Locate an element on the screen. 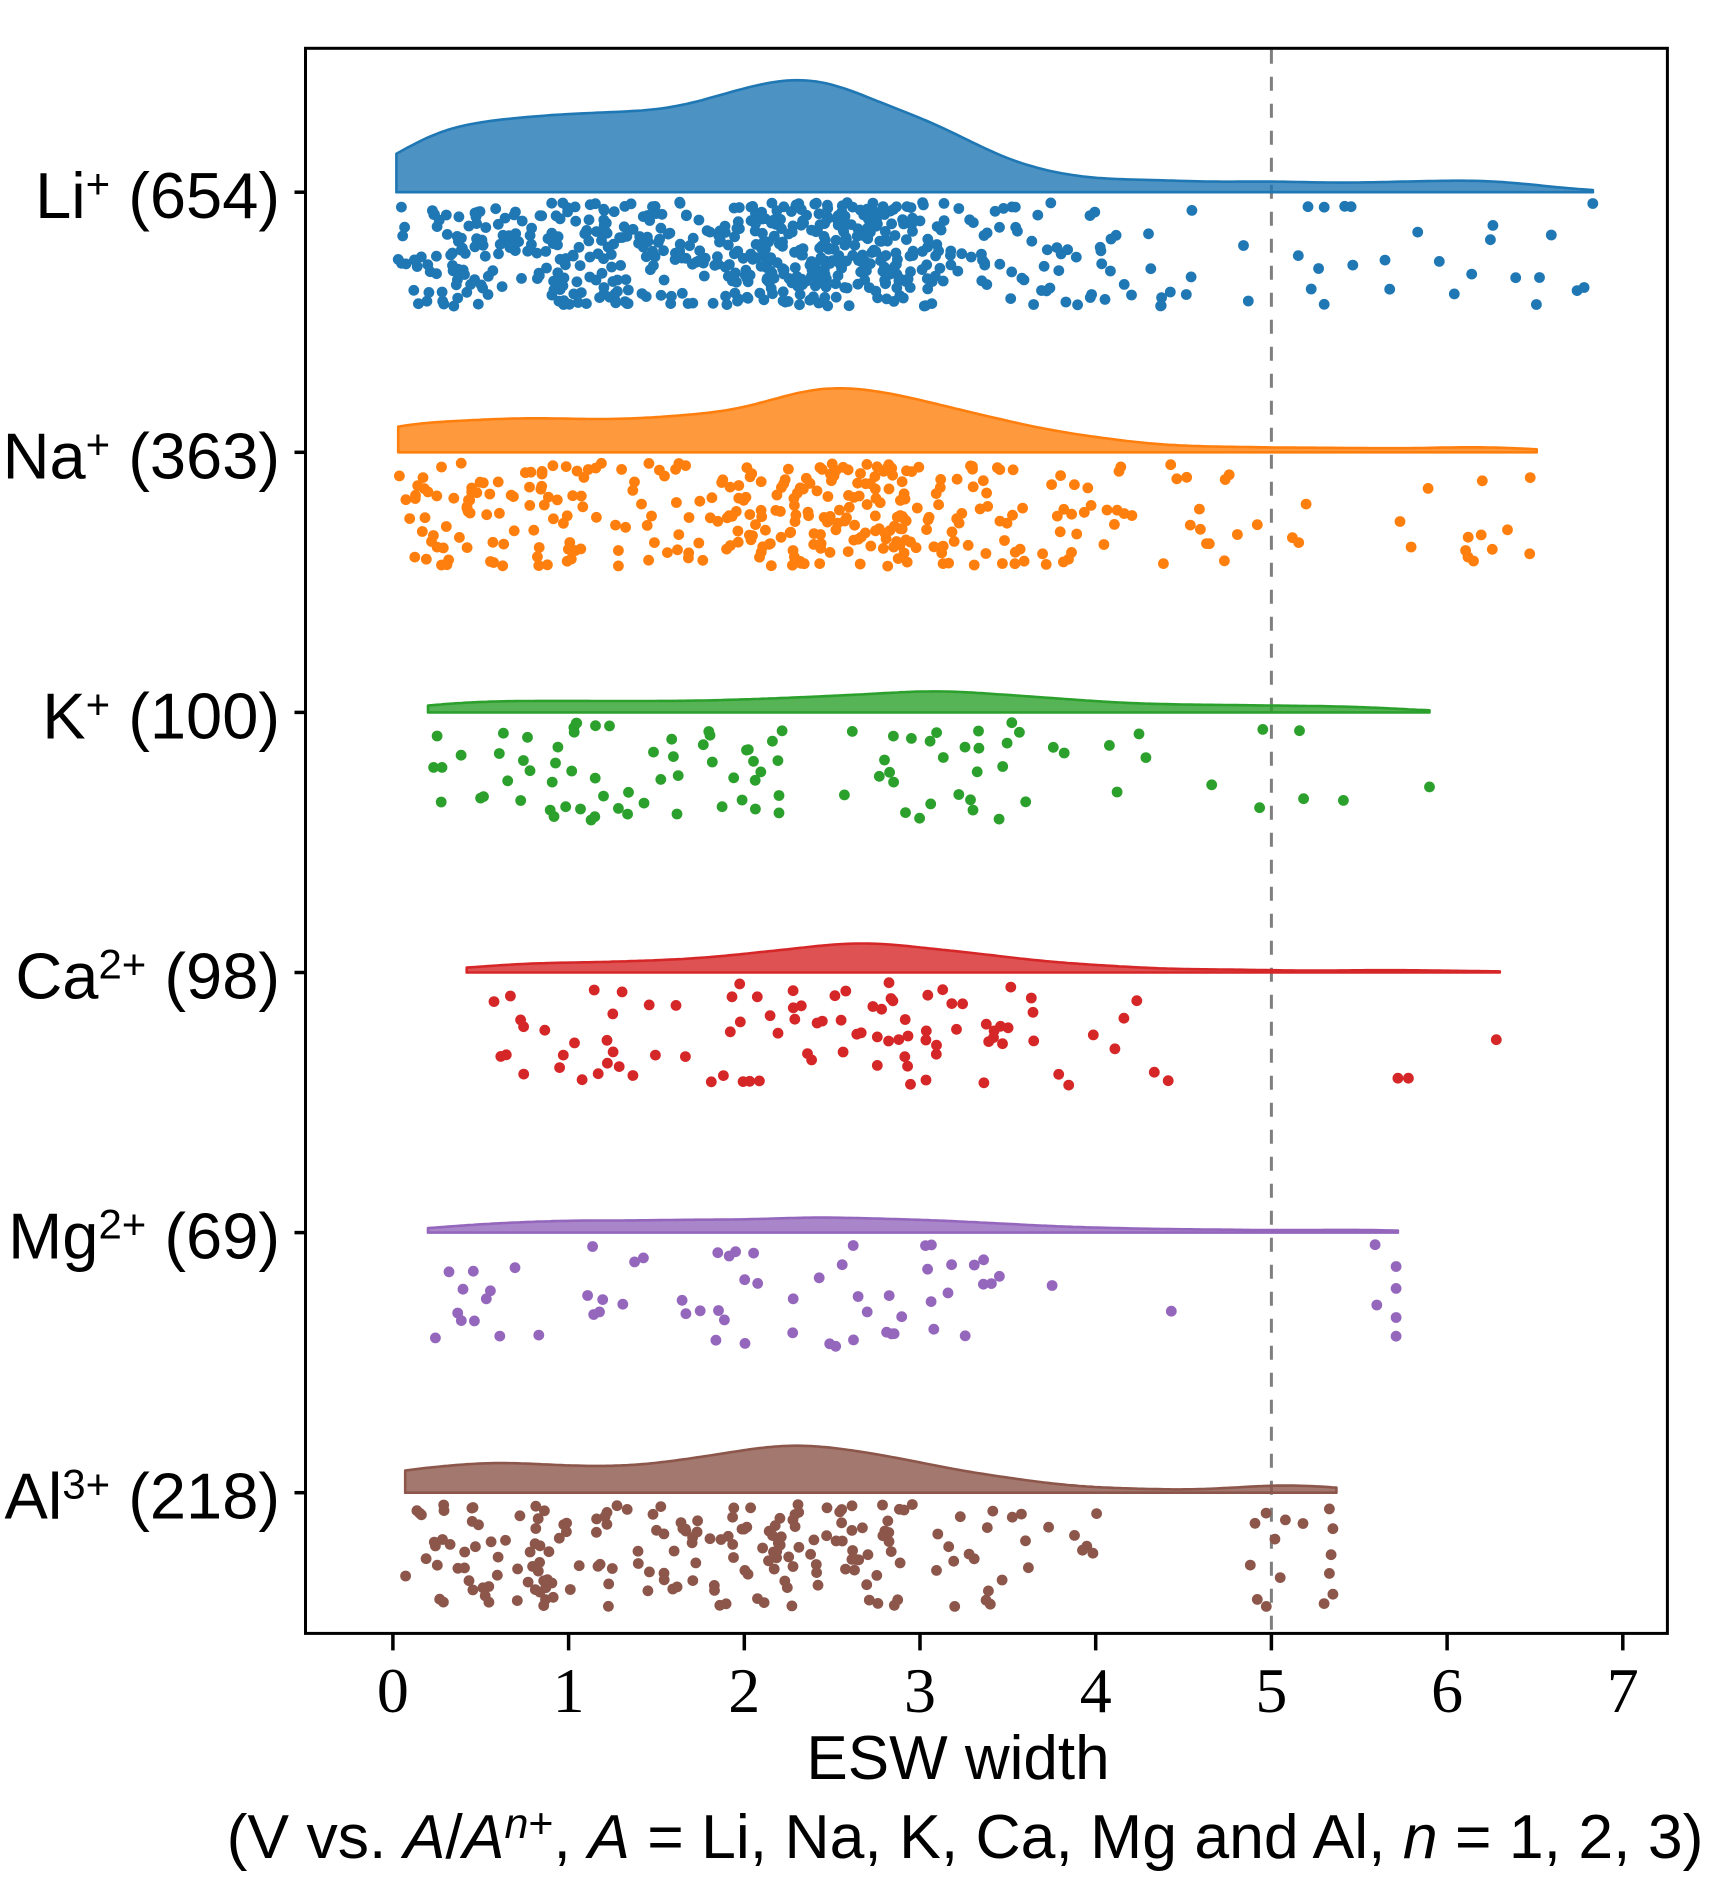 The width and height of the screenshot is (1712, 1903). svg-text: 7 is located at coordinates (1623, 1690).